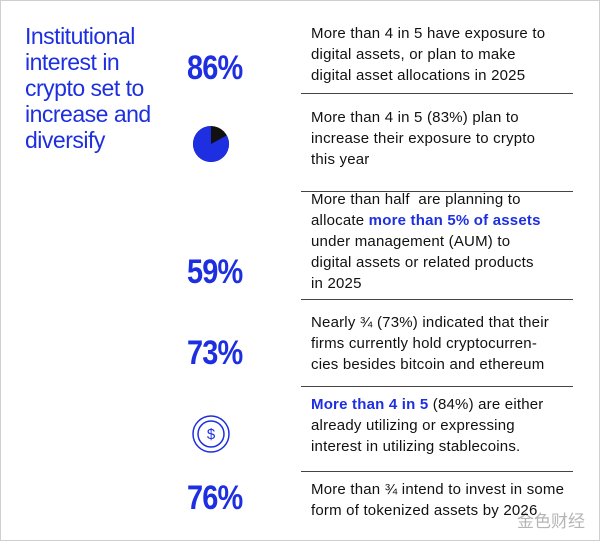 This screenshot has width=600, height=541. I want to click on text-line: digital asset allocations in 2025, so click(418, 75).